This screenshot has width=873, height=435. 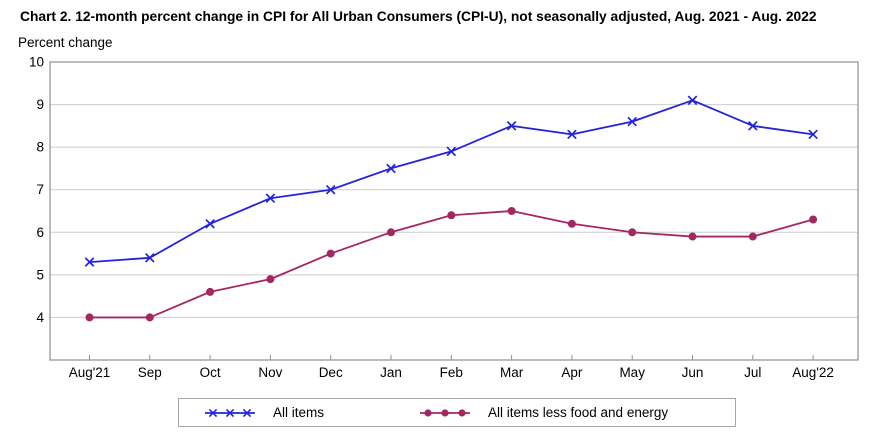 What do you see at coordinates (270, 372) in the screenshot?
I see `svg-text: Nov` at bounding box center [270, 372].